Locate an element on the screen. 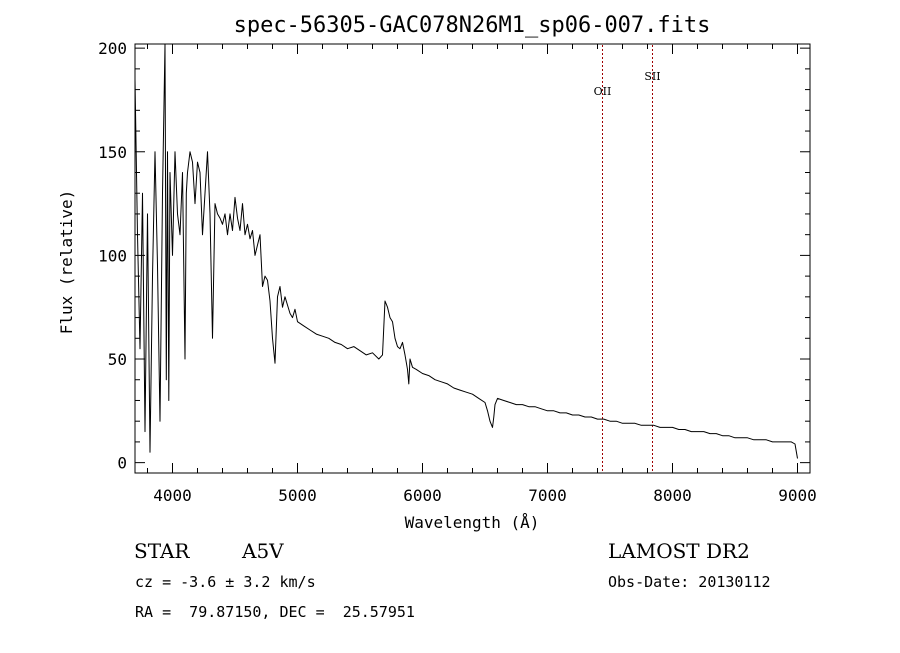  annotation-label: OII is located at coordinates (603, 91).